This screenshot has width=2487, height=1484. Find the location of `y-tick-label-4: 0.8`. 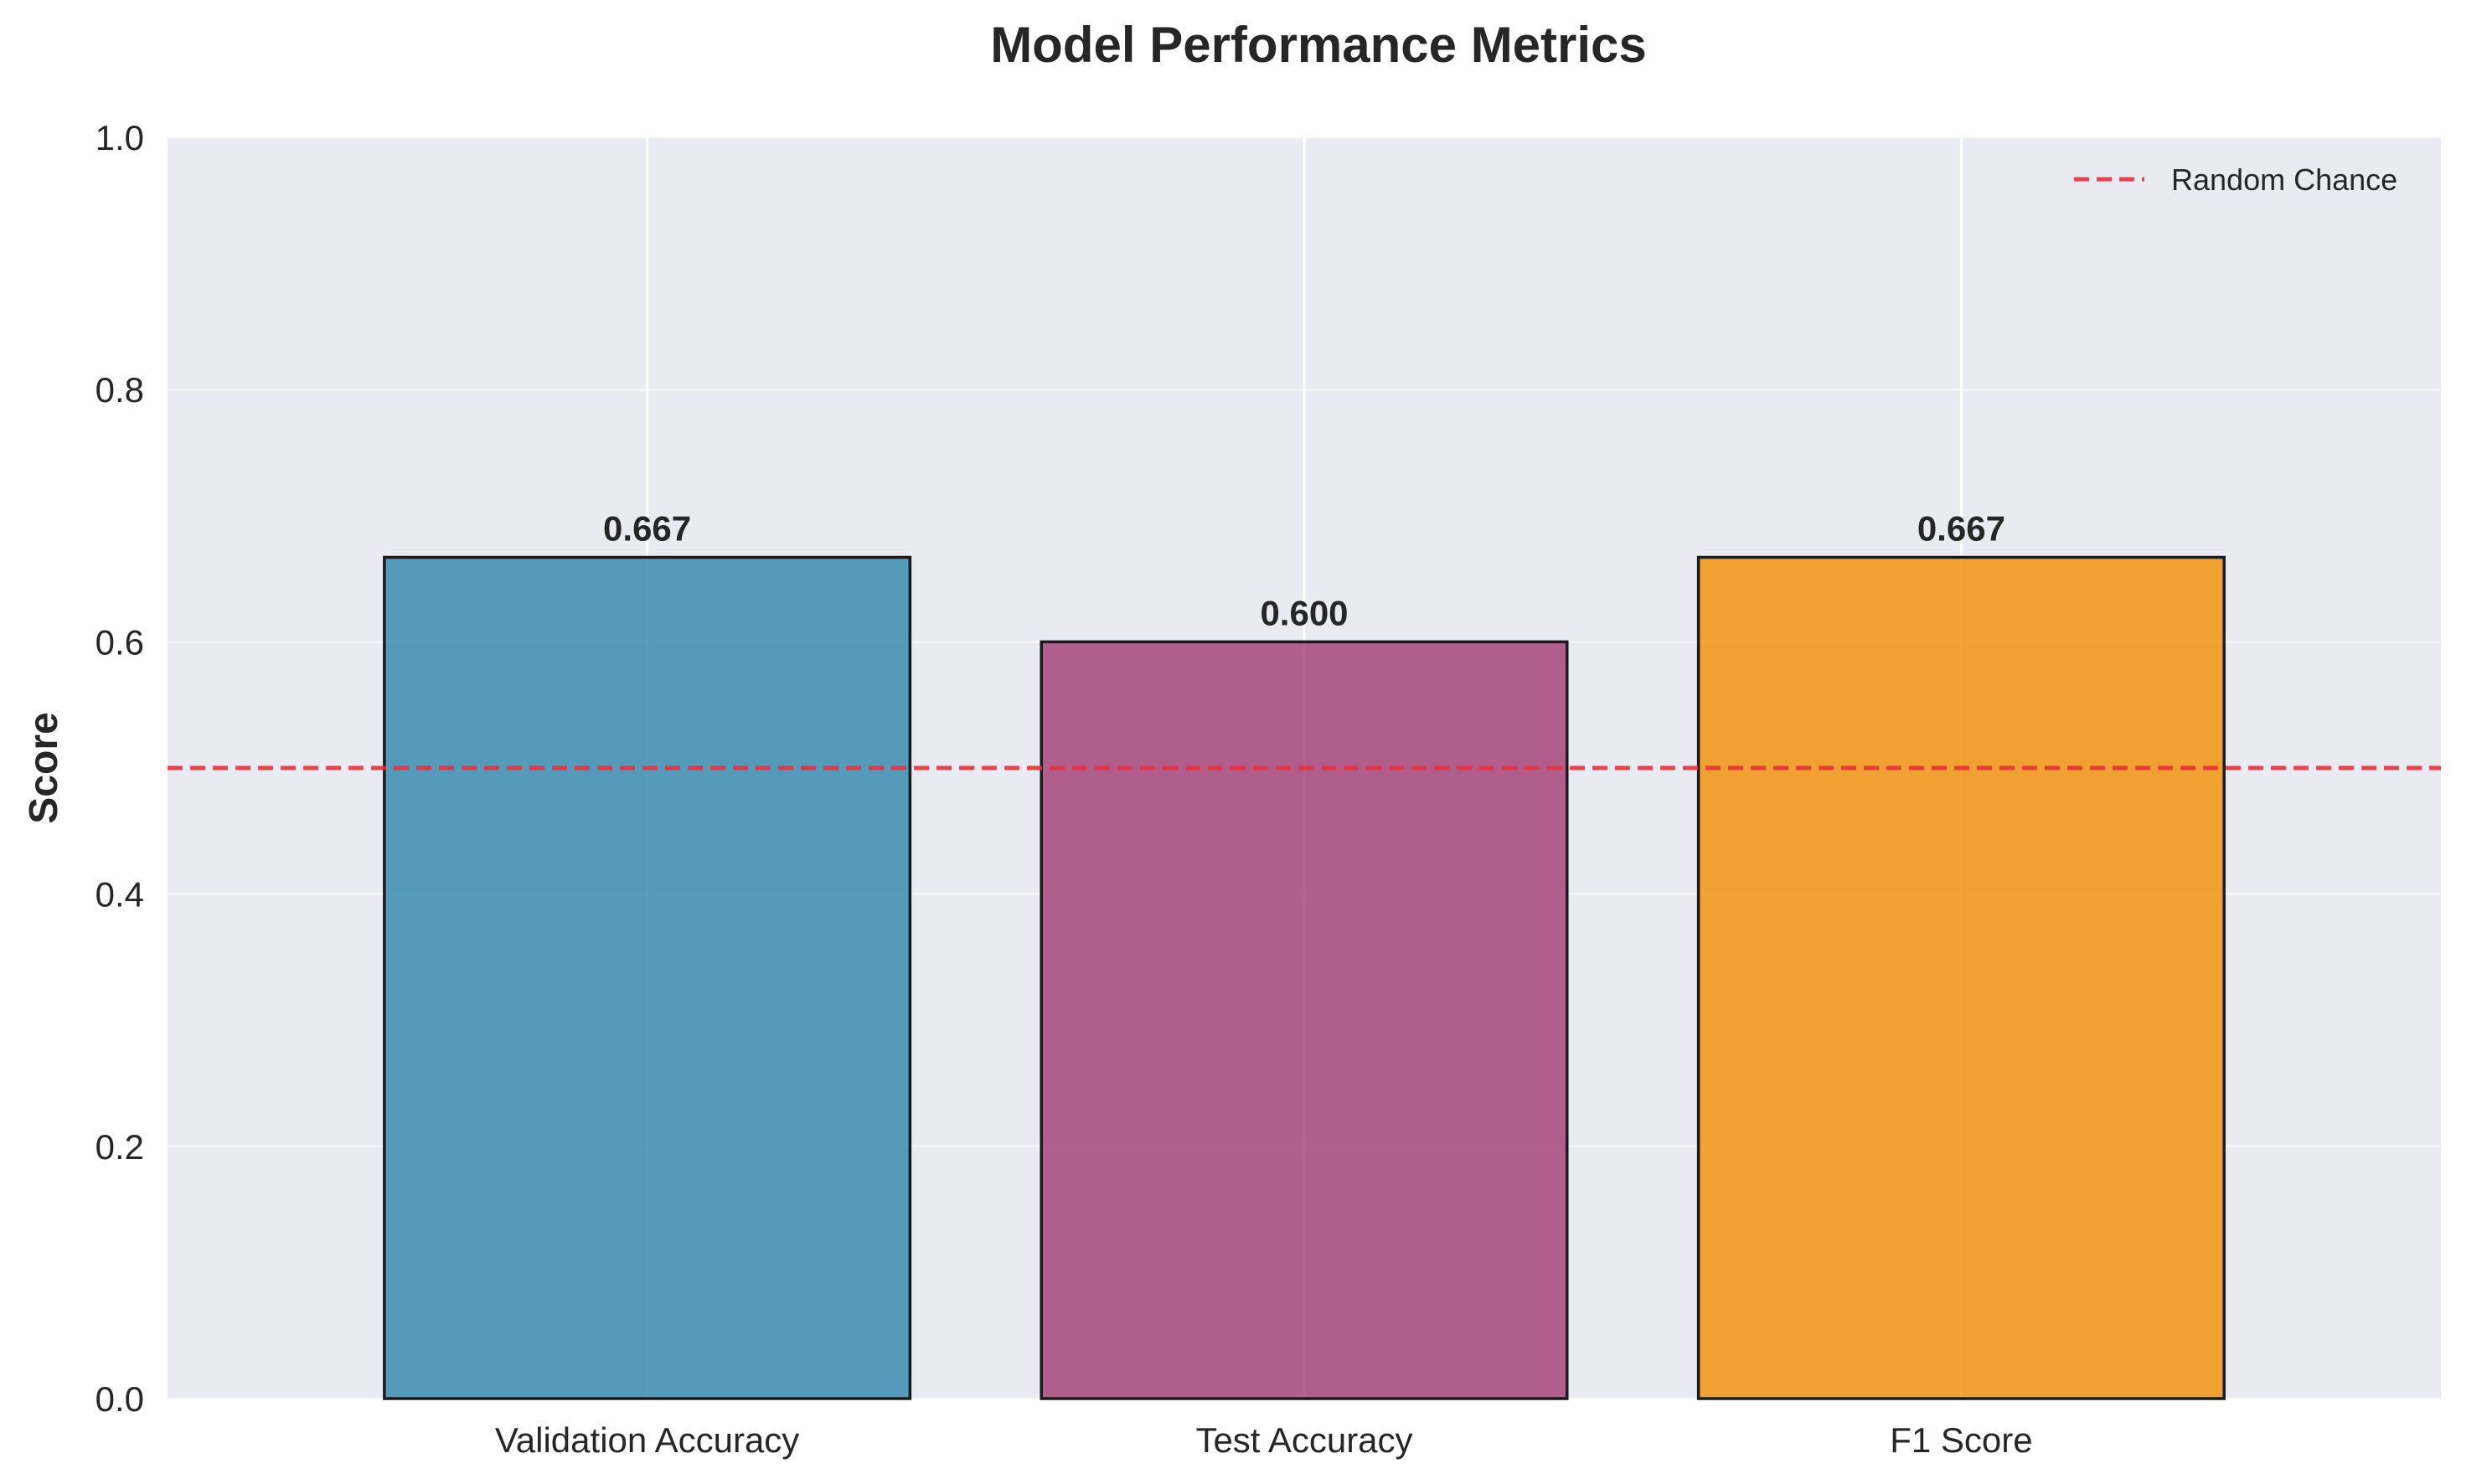

y-tick-label-4: 0.8 is located at coordinates (119, 390).